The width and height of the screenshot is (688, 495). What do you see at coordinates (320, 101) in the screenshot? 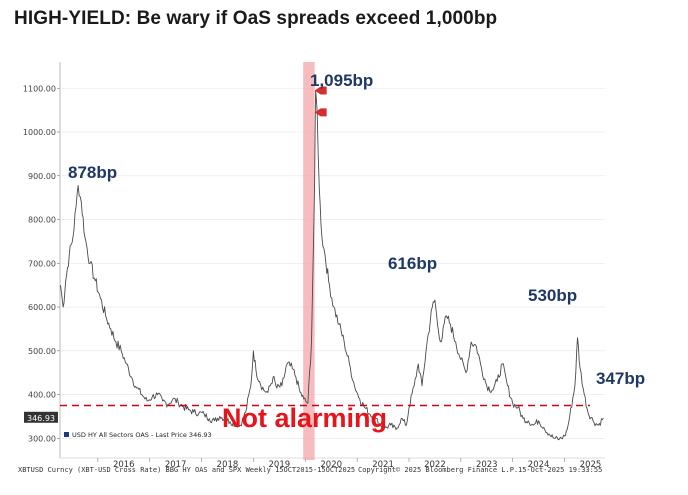
I see `peak-markers` at bounding box center [320, 101].